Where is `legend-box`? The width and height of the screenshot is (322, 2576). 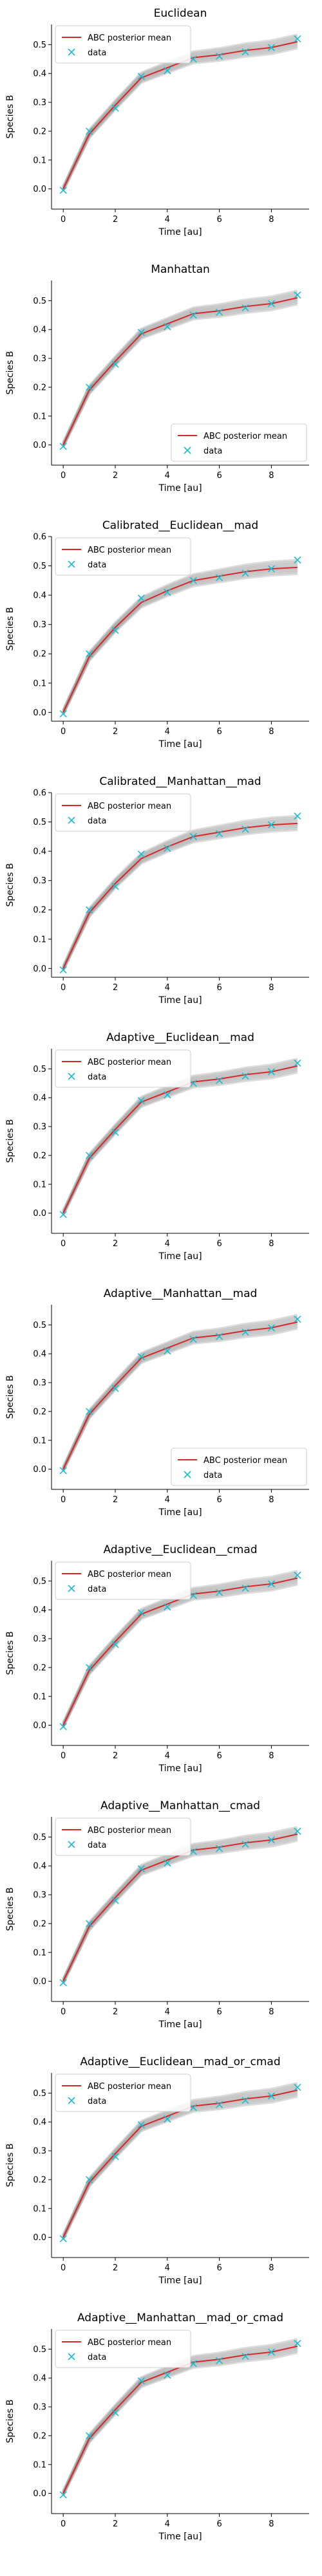
legend-box is located at coordinates (123, 556).